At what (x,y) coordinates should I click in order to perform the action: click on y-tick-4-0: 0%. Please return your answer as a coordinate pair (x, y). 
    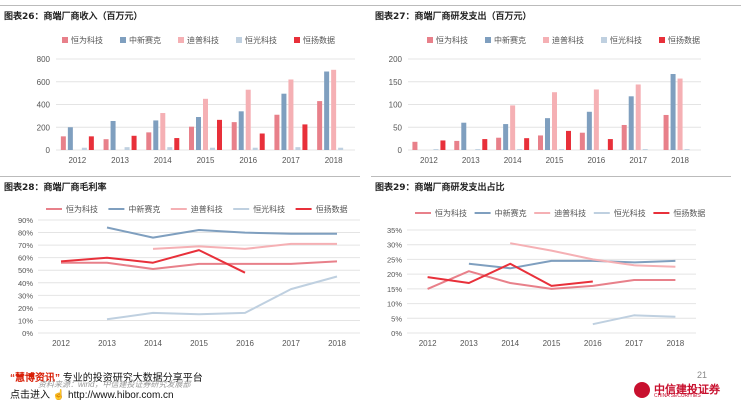
    Looking at the image, I should click on (396, 333).